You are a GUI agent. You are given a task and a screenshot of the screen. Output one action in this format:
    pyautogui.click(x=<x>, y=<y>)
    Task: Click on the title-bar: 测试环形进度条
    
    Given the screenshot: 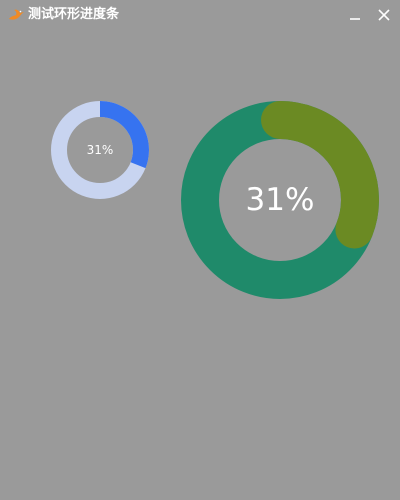 What is the action you would take?
    pyautogui.click(x=200, y=15)
    